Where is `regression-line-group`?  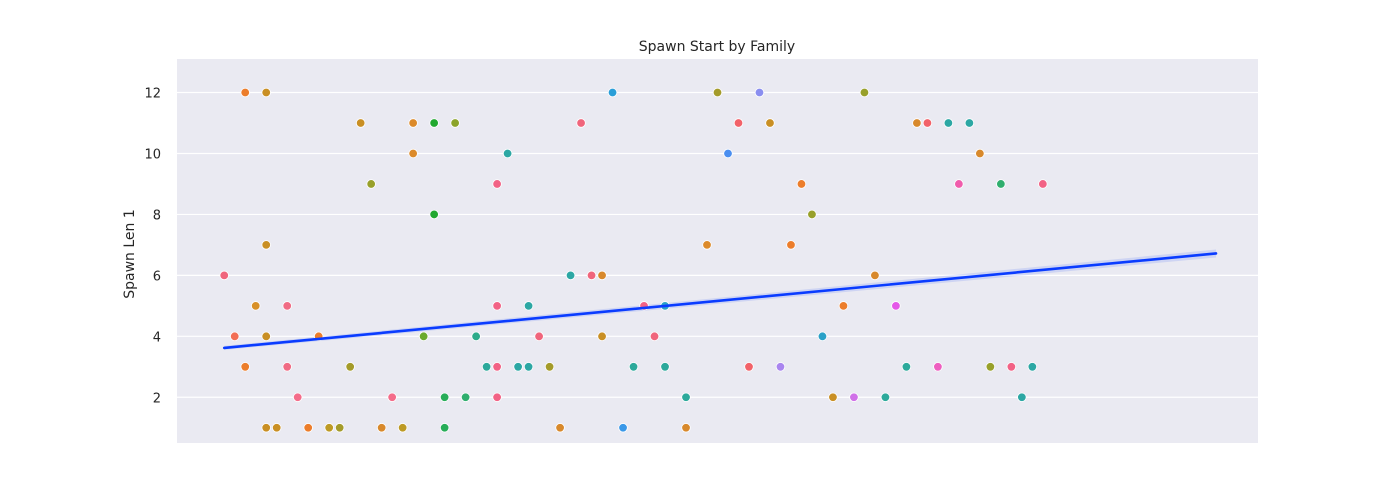 regression-line-group is located at coordinates (720, 301).